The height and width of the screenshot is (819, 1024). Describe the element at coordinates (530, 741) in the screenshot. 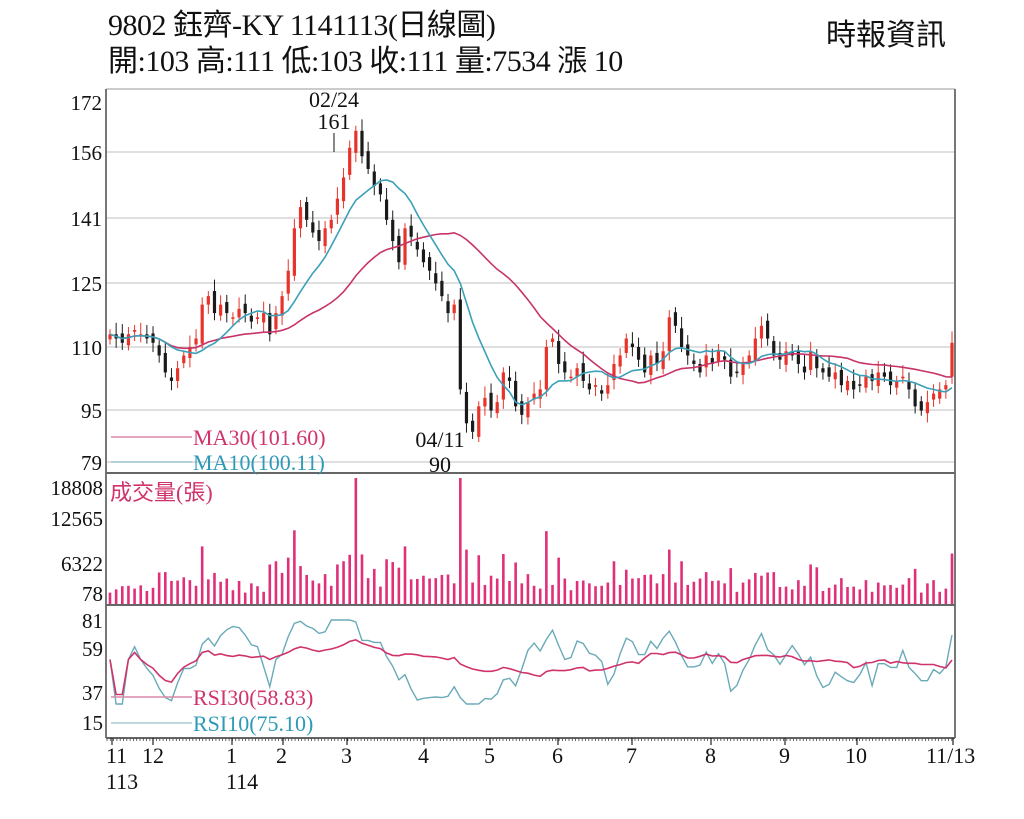

I see `x-axis-minor-ticks` at that location.